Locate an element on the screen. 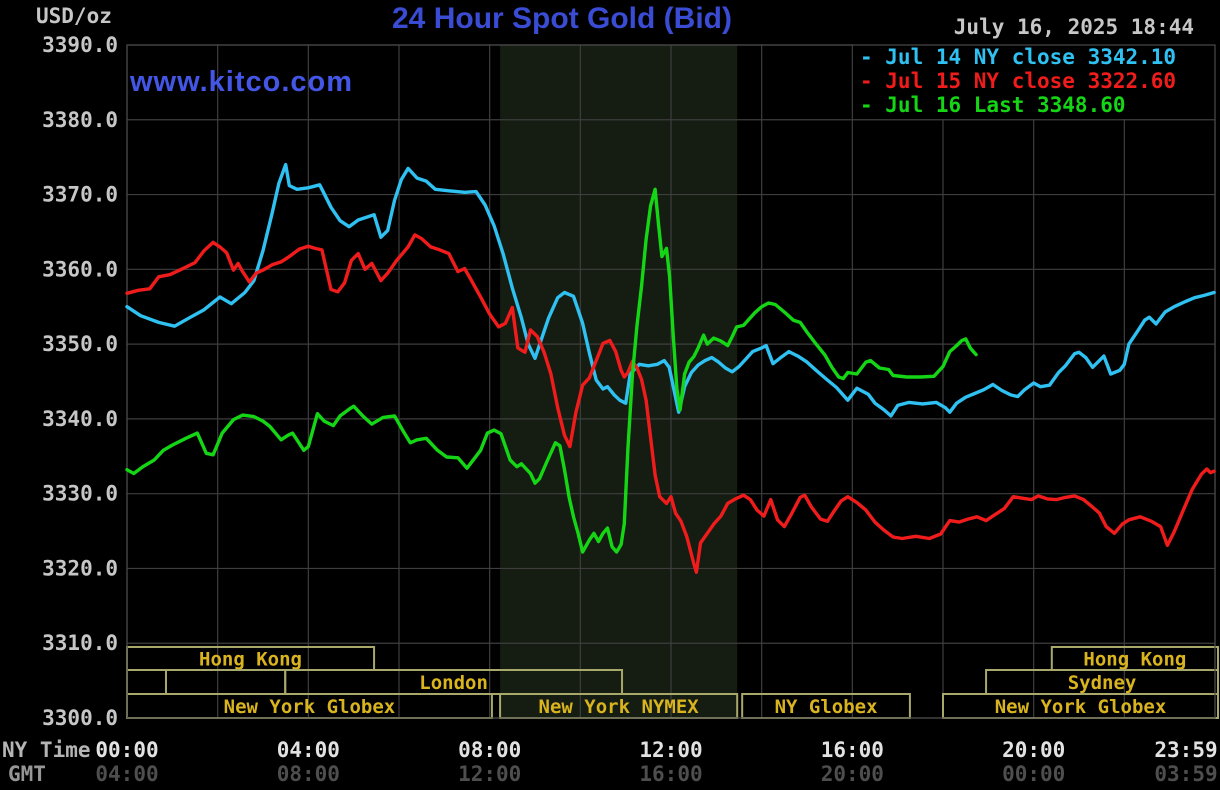 This screenshot has width=1220, height=790. x-tick-ny-20:00: 20:00 is located at coordinates (1033, 750).